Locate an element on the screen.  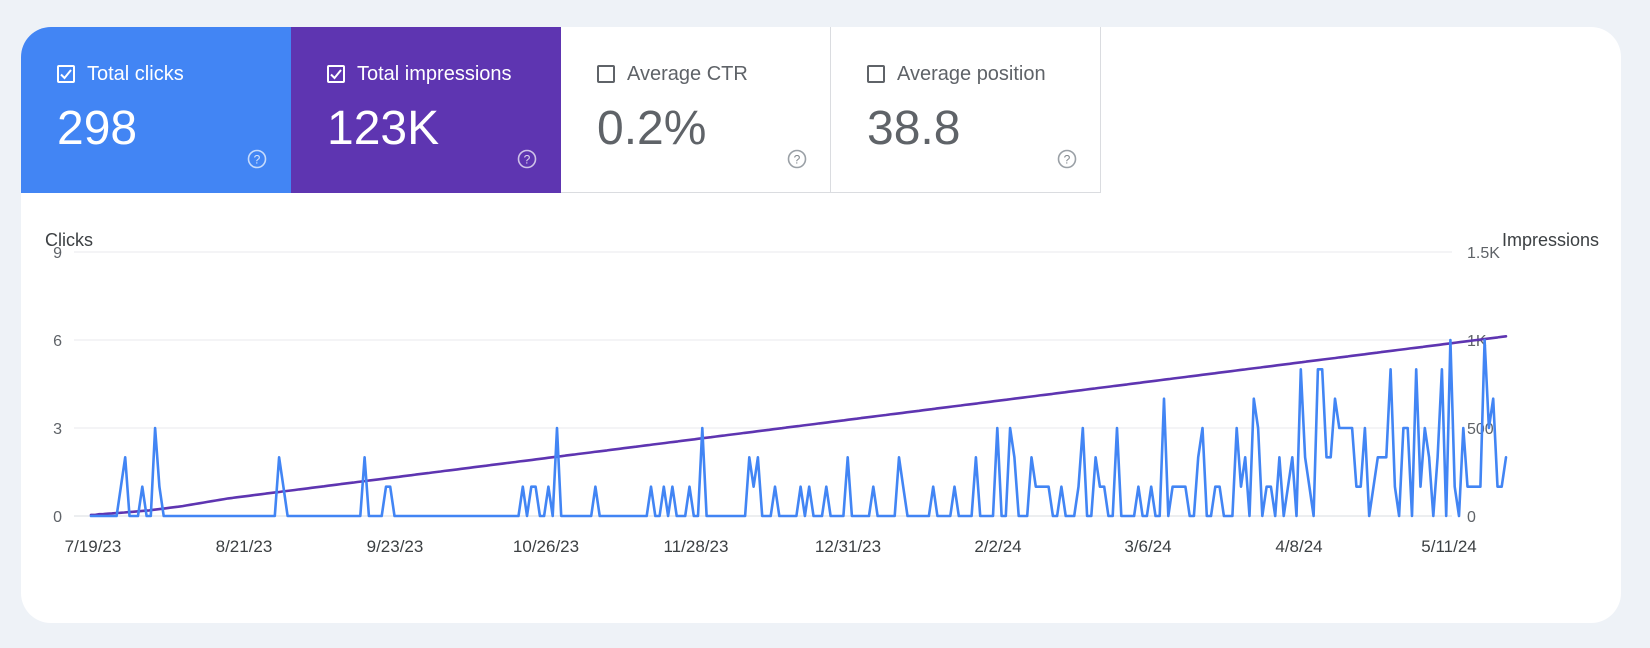
y-axis-right-title: Impressions is located at coordinates (1550, 240).